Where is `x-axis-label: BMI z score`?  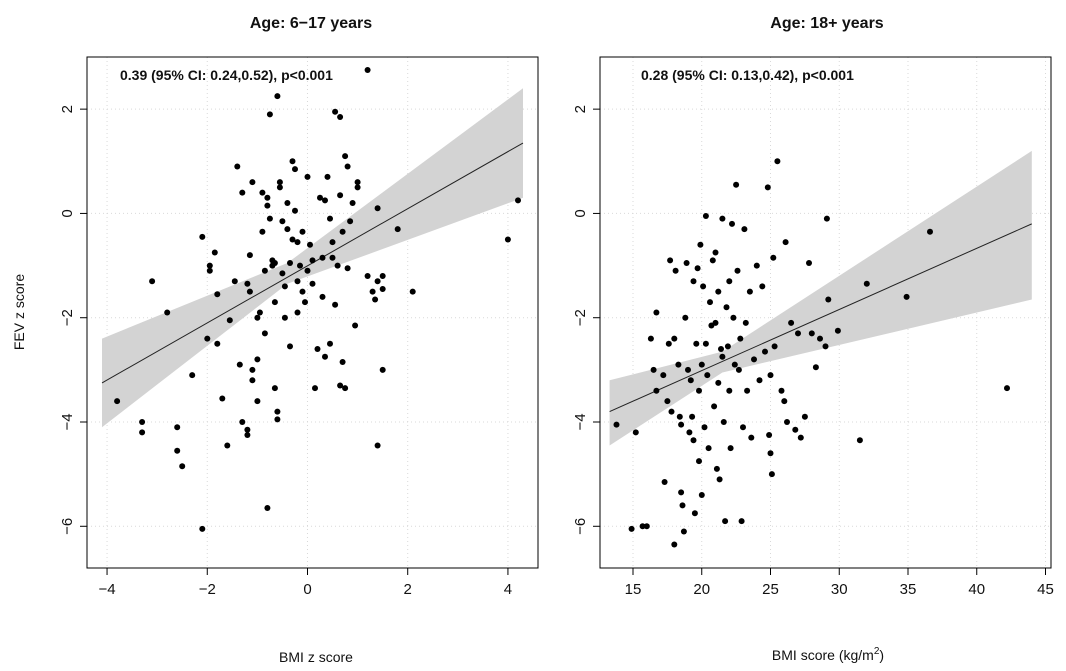
x-axis-label: BMI z score is located at coordinates (316, 657).